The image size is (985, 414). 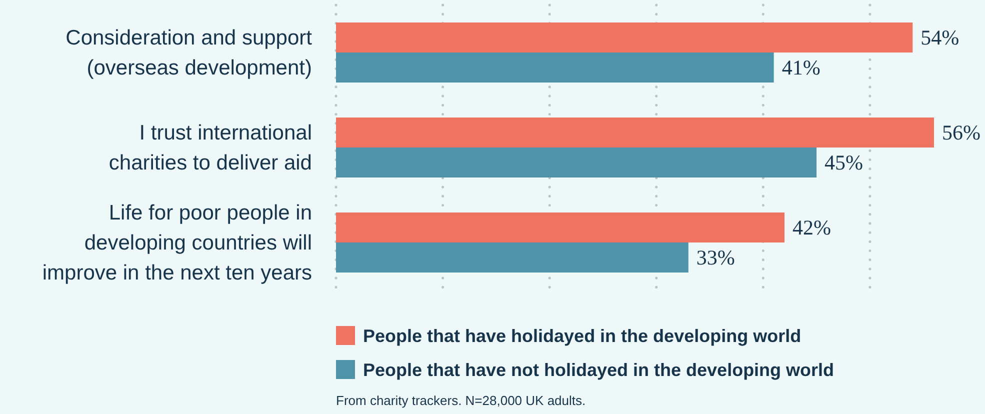 What do you see at coordinates (811, 228) in the screenshot?
I see `data-label: 42%` at bounding box center [811, 228].